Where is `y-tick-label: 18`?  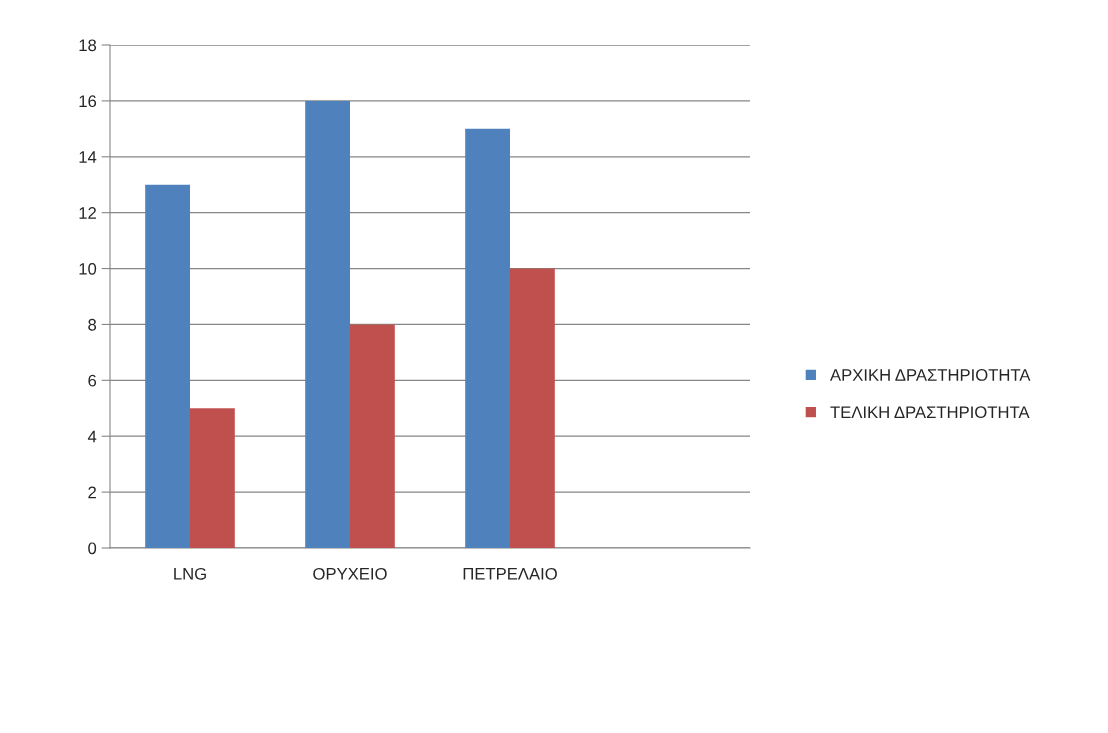 y-tick-label: 18 is located at coordinates (88, 45).